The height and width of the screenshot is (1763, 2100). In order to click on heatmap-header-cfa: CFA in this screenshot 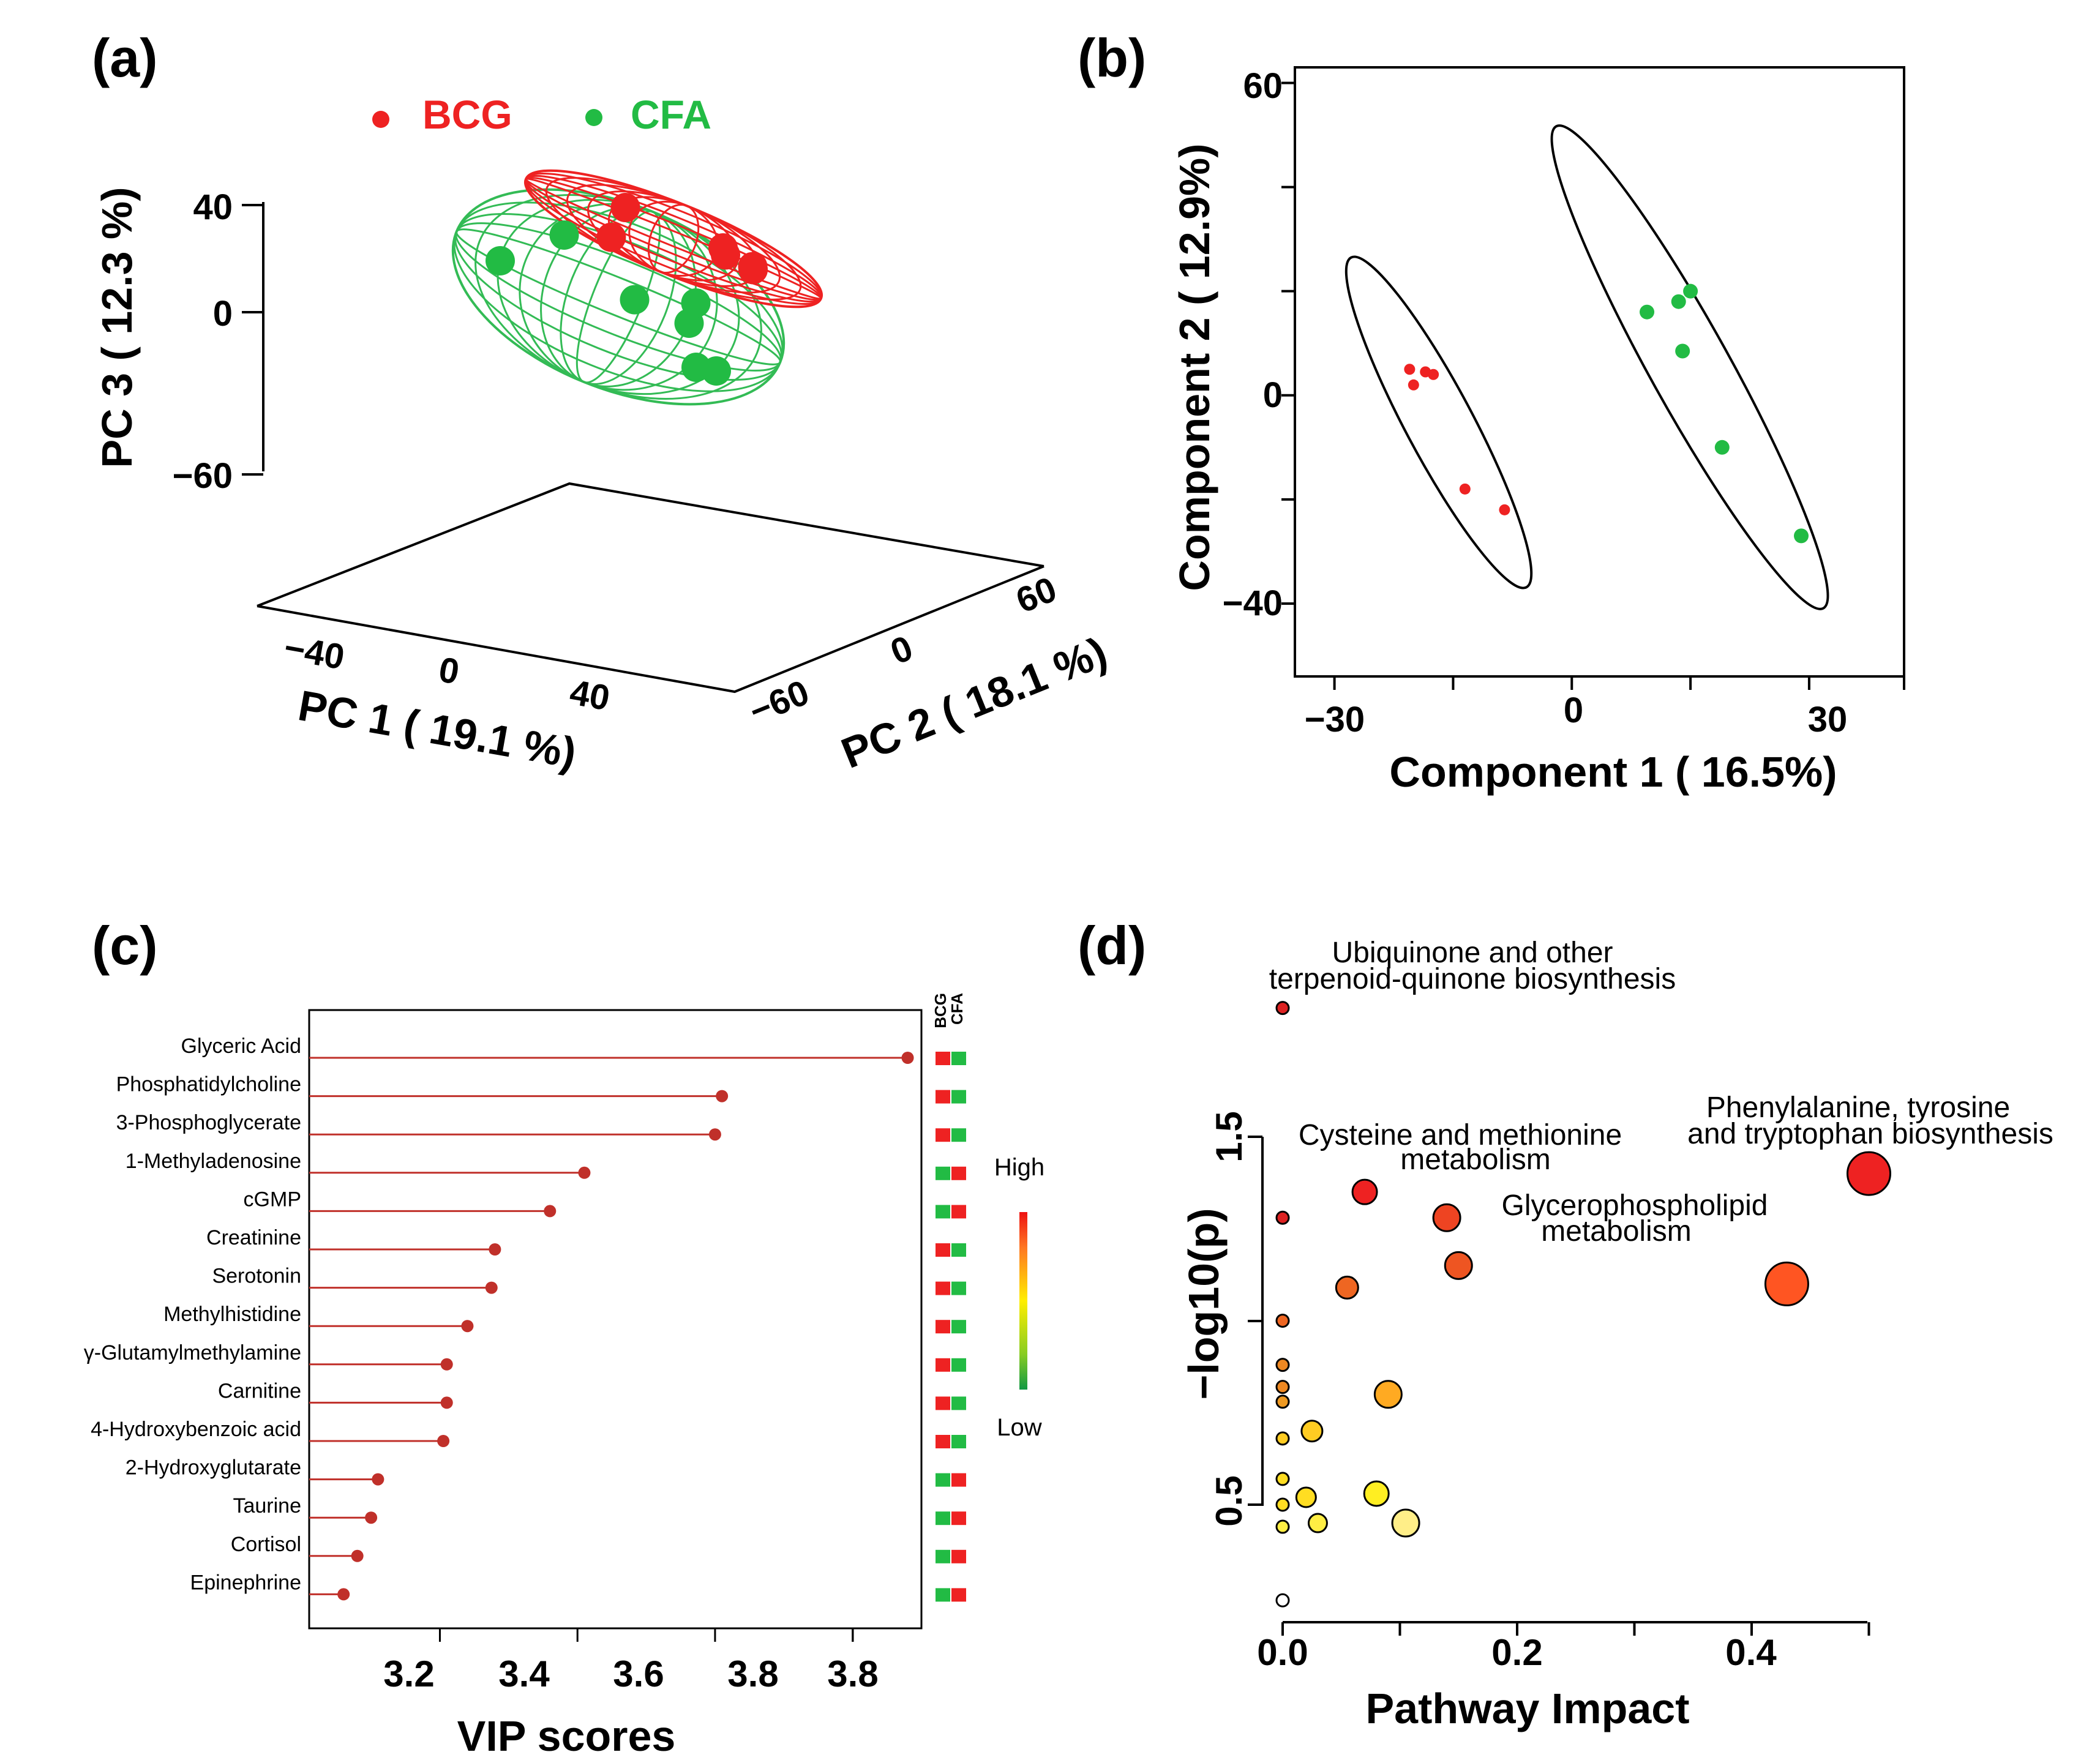, I will do `click(957, 1009)`.